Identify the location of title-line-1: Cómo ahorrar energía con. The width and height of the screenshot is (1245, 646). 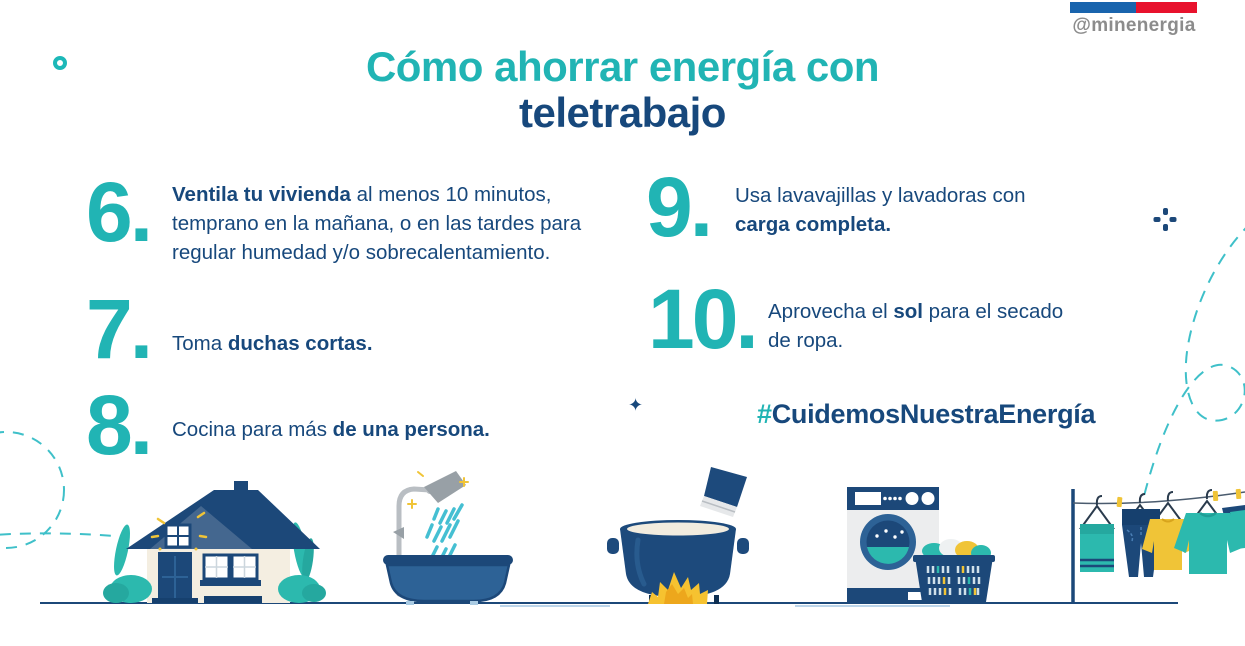
(622, 66).